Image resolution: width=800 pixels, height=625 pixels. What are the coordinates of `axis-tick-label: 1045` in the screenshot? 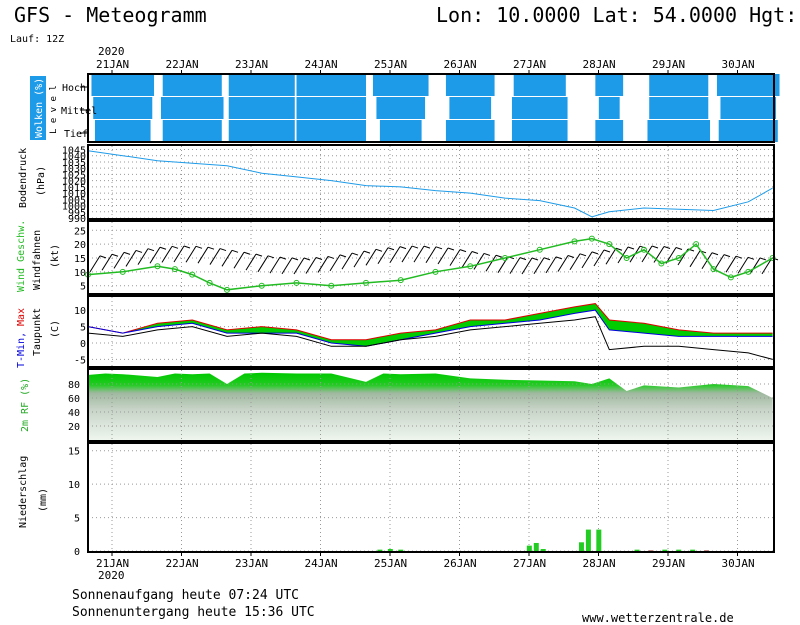 It's located at (74, 150).